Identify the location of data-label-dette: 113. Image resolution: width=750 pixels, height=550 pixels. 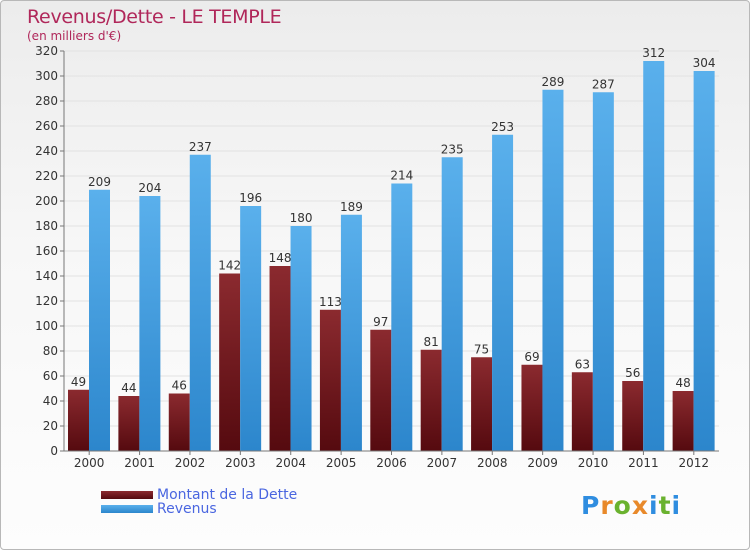
(330, 302).